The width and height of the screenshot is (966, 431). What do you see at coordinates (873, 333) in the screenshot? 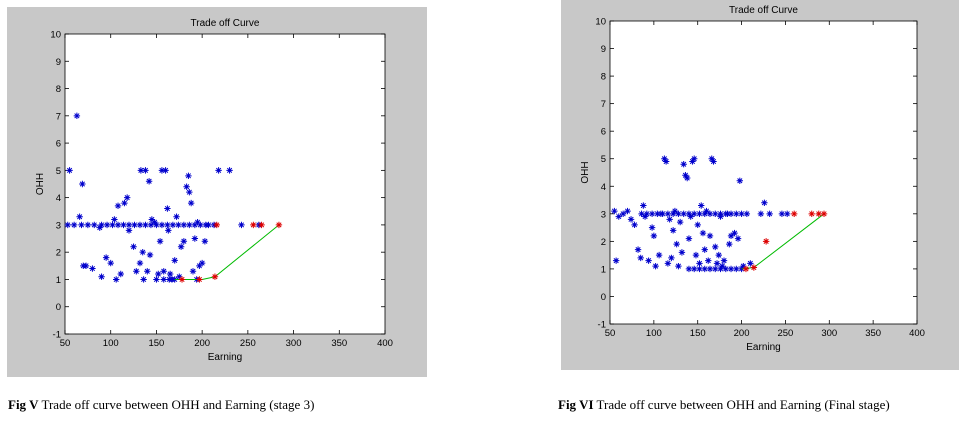
I see `x-tick-label: 350` at bounding box center [873, 333].